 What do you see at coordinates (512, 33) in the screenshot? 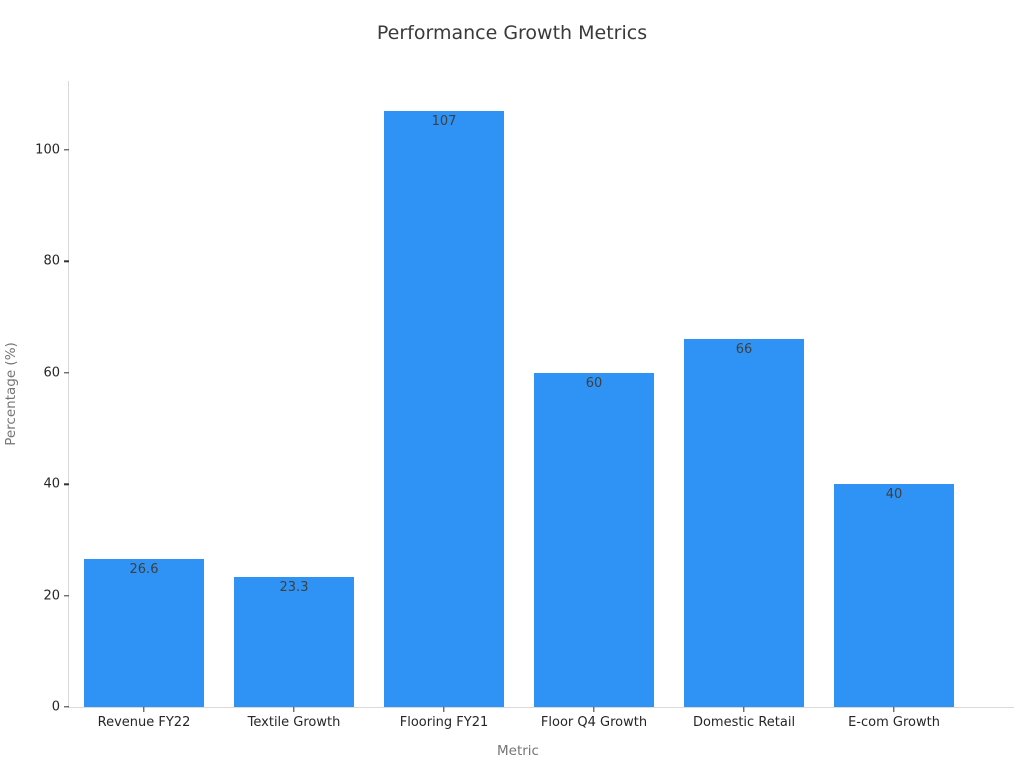
I see `chart-title: Performance Growth Metrics` at bounding box center [512, 33].